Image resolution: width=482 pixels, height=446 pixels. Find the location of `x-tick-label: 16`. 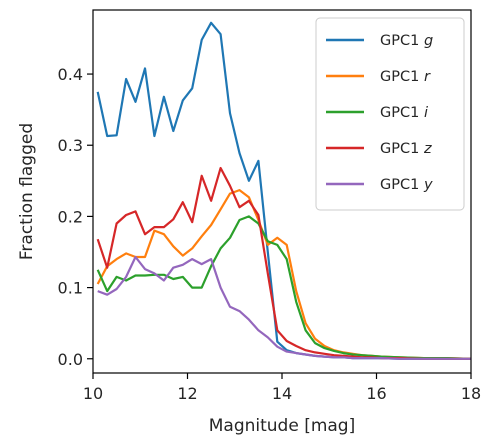

x-tick-label: 16 is located at coordinates (376, 393).